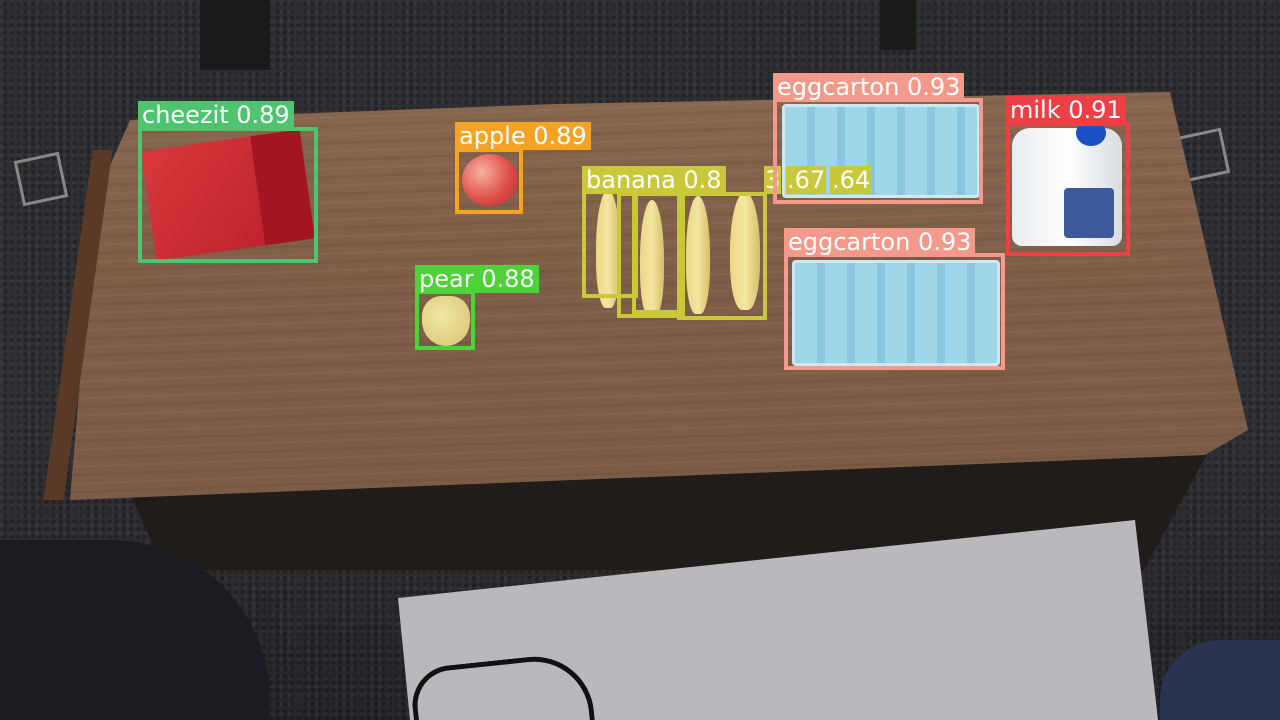 This screenshot has height=720, width=1280. What do you see at coordinates (228, 195) in the screenshot?
I see `cheezit-box-outline` at bounding box center [228, 195].